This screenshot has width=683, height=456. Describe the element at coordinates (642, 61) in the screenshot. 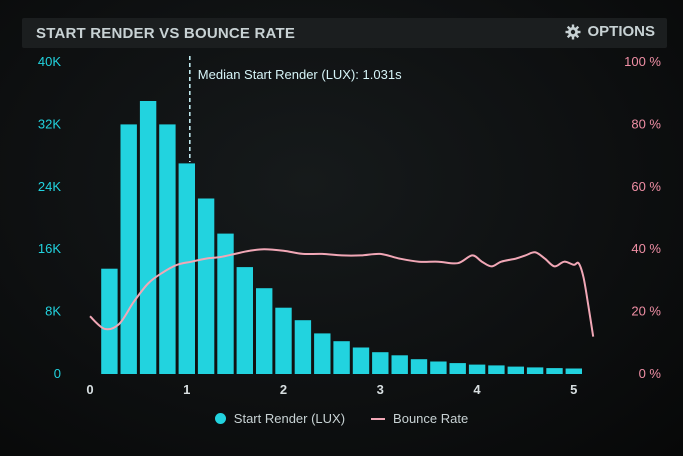

I see `y-tick-right-5: 100 %` at that location.